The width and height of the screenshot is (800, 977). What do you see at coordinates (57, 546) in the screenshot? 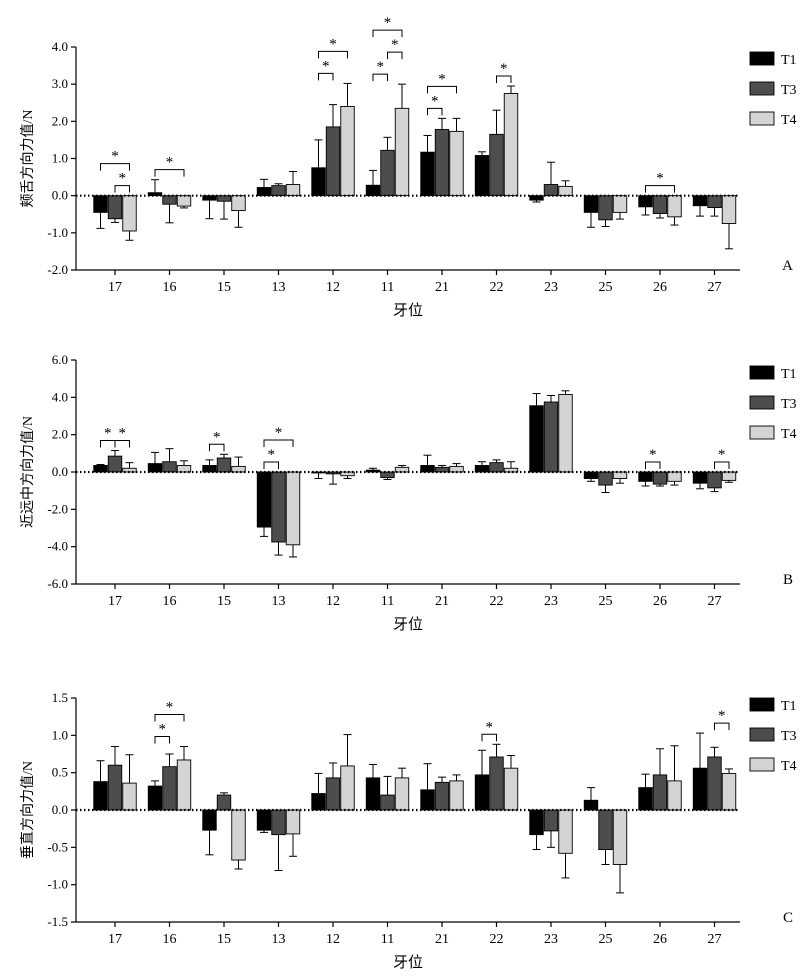
I see `y-tick-label: -4.0` at bounding box center [57, 546].